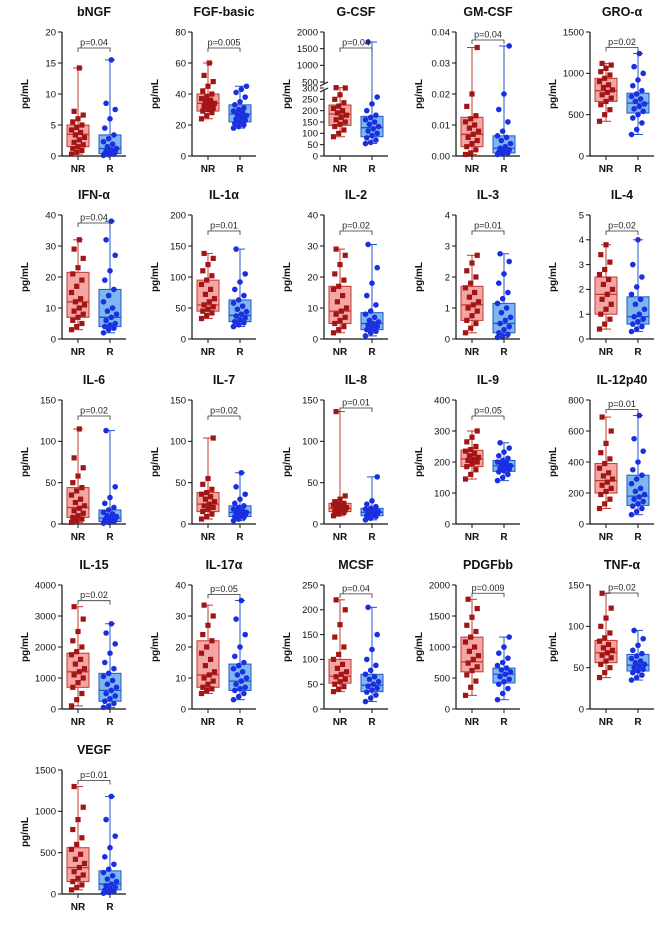 The image size is (668, 940). Describe the element at coordinates (287, 647) in the screenshot. I see `y-axis-label: pg/mL` at that location.